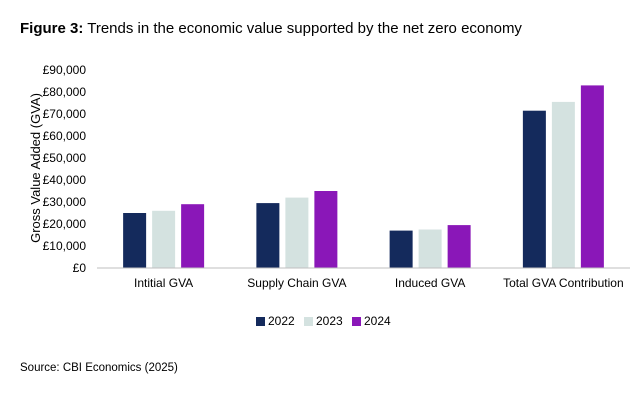 This screenshot has height=407, width=644. What do you see at coordinates (563, 283) in the screenshot?
I see `x-tick-label: Total GVA Contribution` at bounding box center [563, 283].